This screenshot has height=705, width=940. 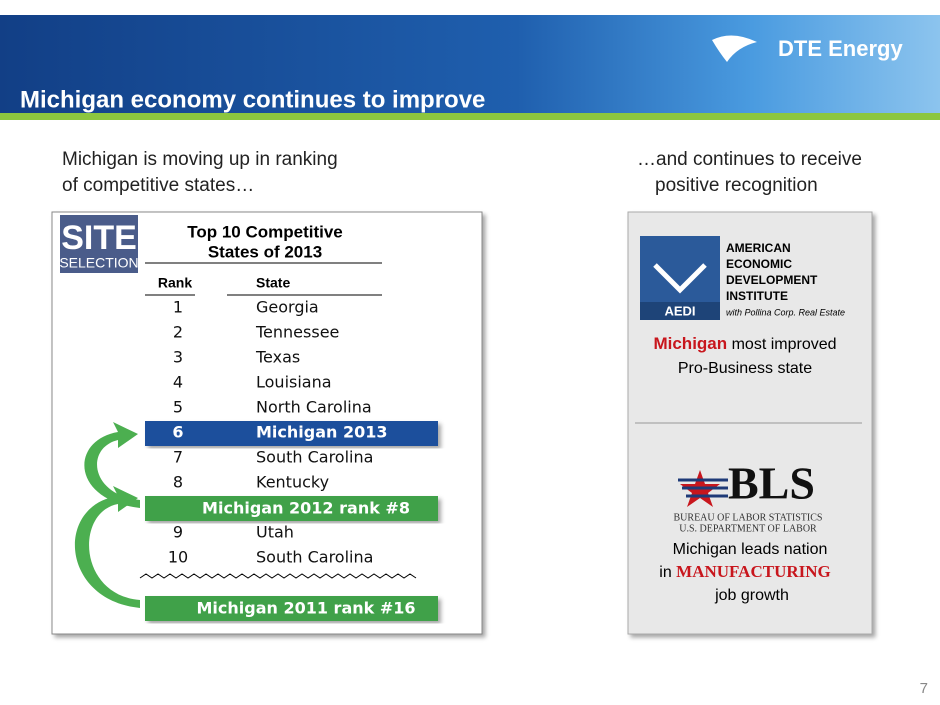 I want to click on highlight: MANUFACTURING, so click(x=753, y=571).